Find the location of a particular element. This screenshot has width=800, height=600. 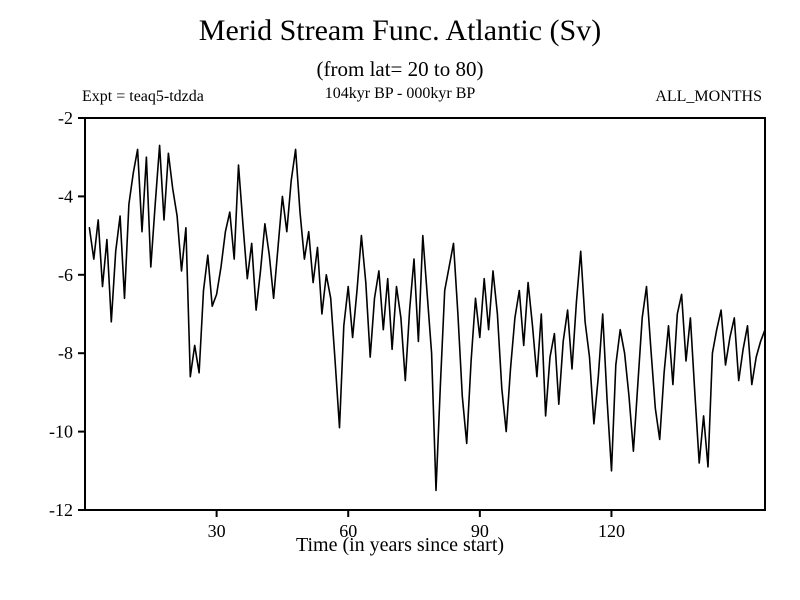

y-tick-label: -8 is located at coordinates (65, 353).